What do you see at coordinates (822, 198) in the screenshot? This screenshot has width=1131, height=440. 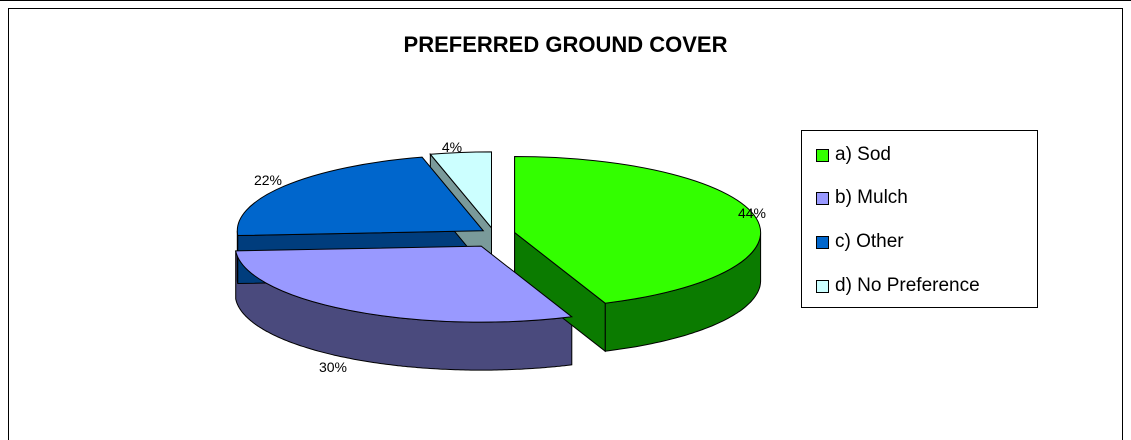 I see `legend-swatch-mulch` at bounding box center [822, 198].